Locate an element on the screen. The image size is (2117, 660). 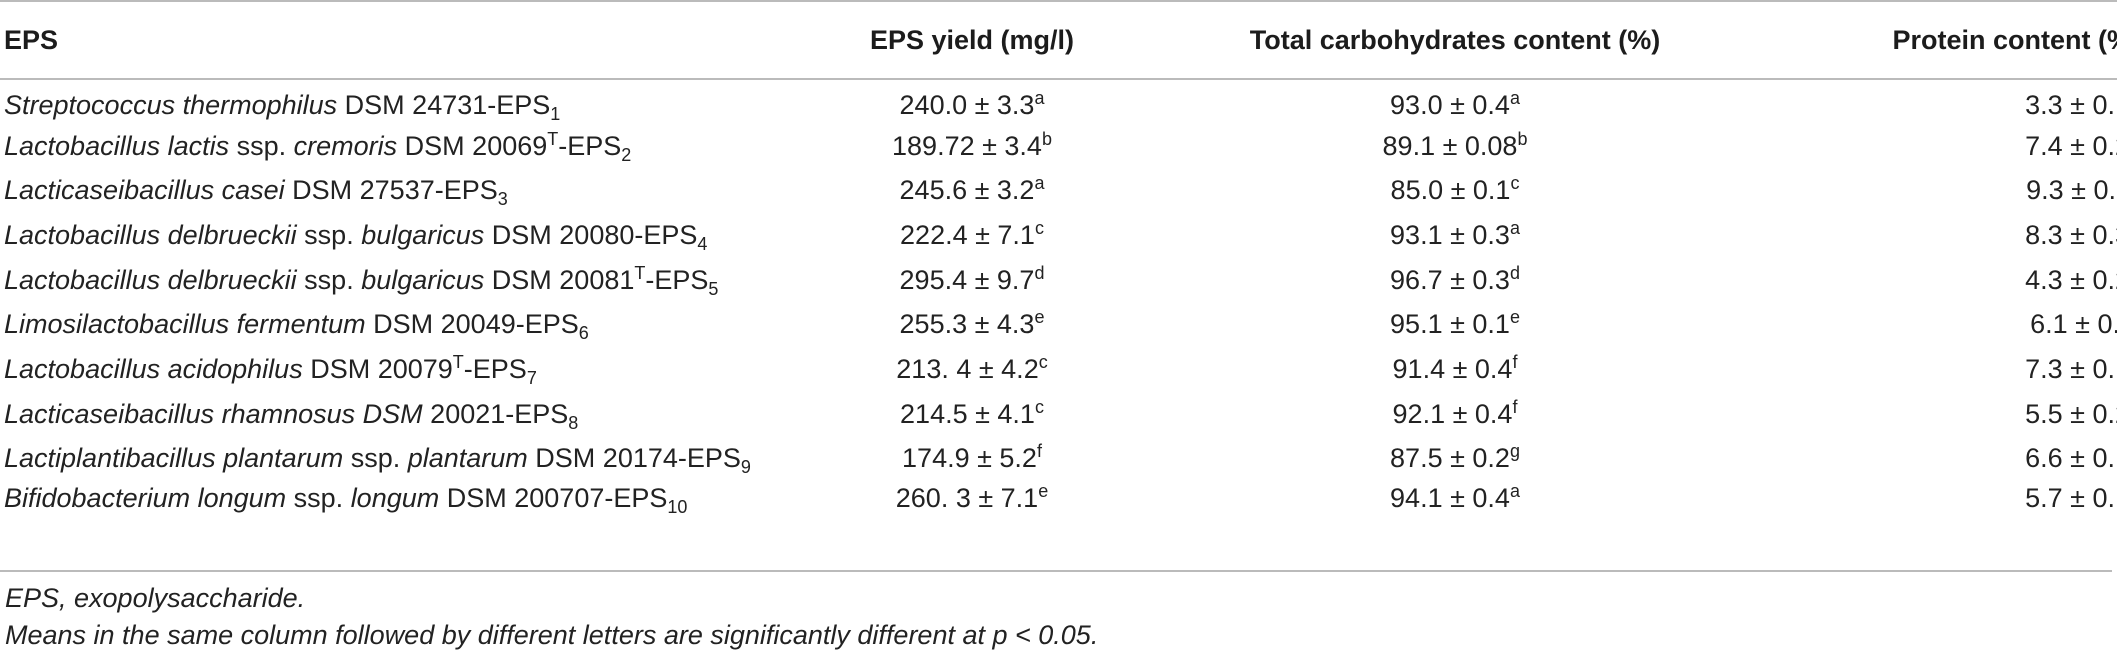
eps-subscript: 9 is located at coordinates (745, 467).